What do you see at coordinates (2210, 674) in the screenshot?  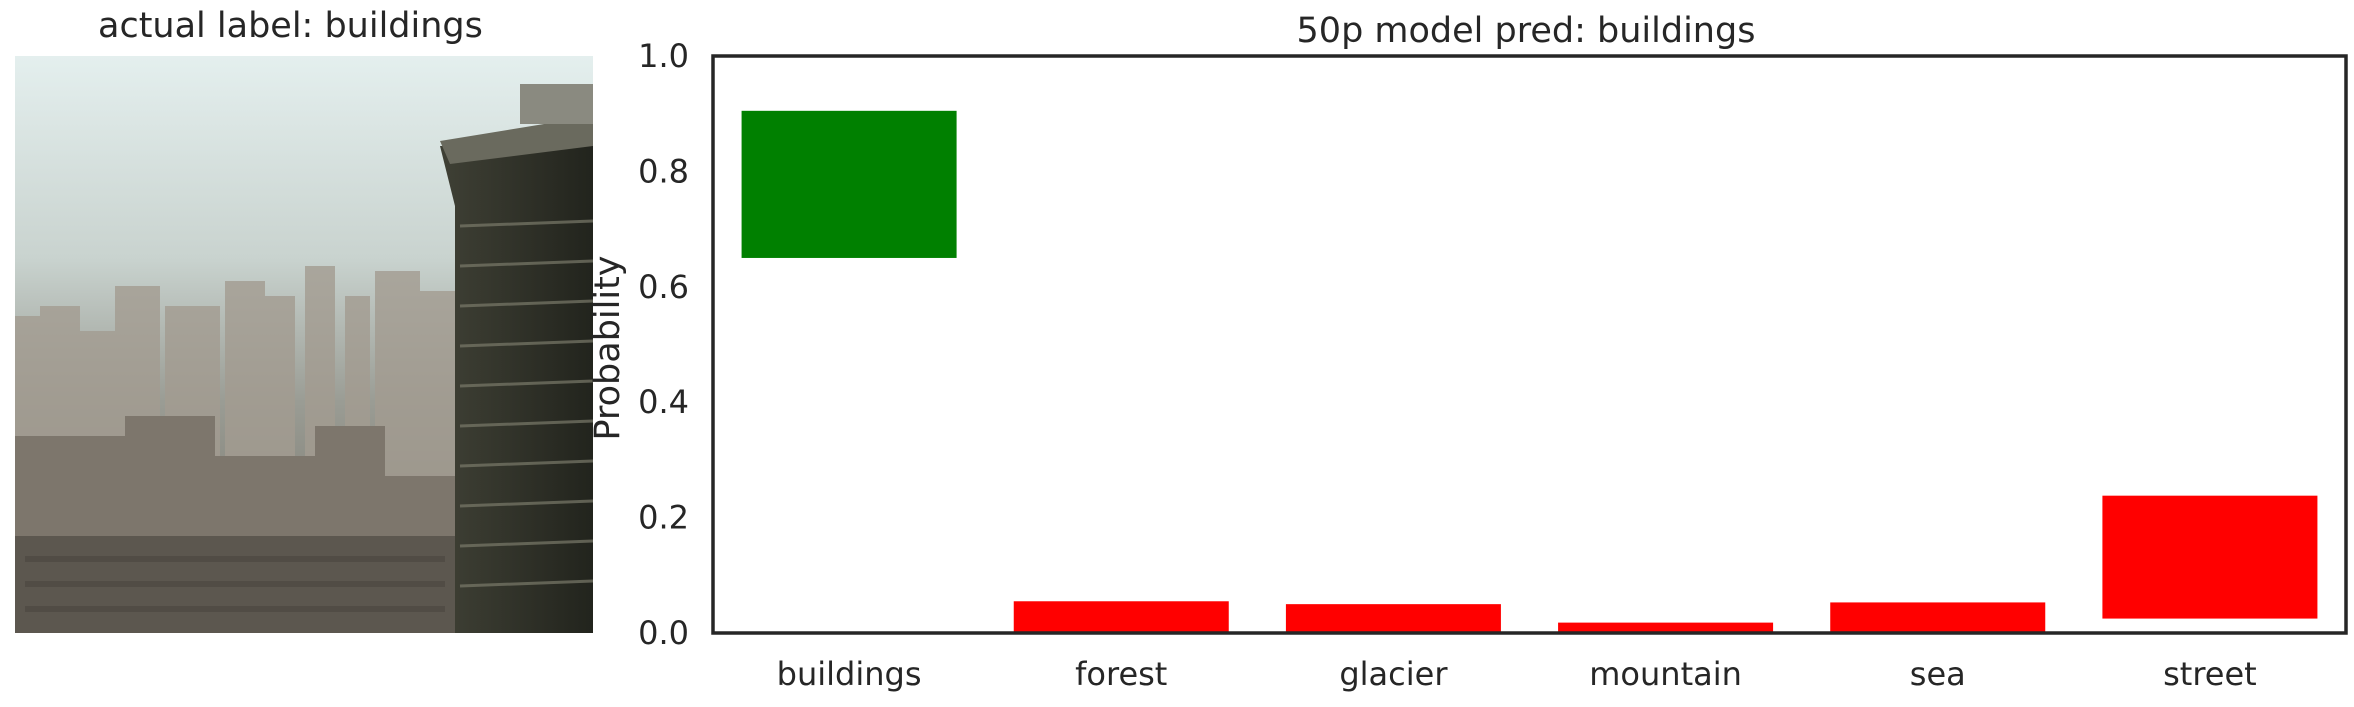 I see `x-tick-label: street` at bounding box center [2210, 674].